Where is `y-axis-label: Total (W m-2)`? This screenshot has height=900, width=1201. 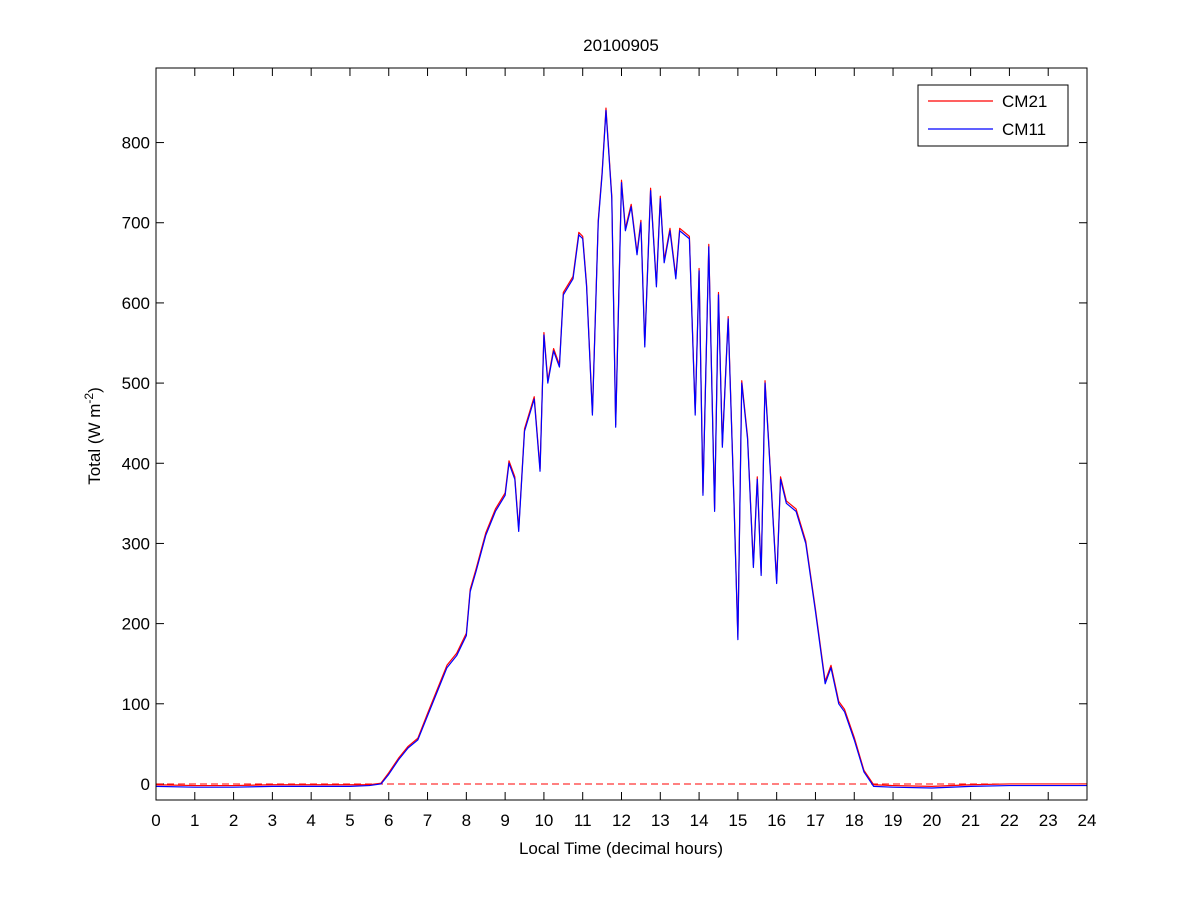
y-axis-label: Total (W m-2) is located at coordinates (93, 436).